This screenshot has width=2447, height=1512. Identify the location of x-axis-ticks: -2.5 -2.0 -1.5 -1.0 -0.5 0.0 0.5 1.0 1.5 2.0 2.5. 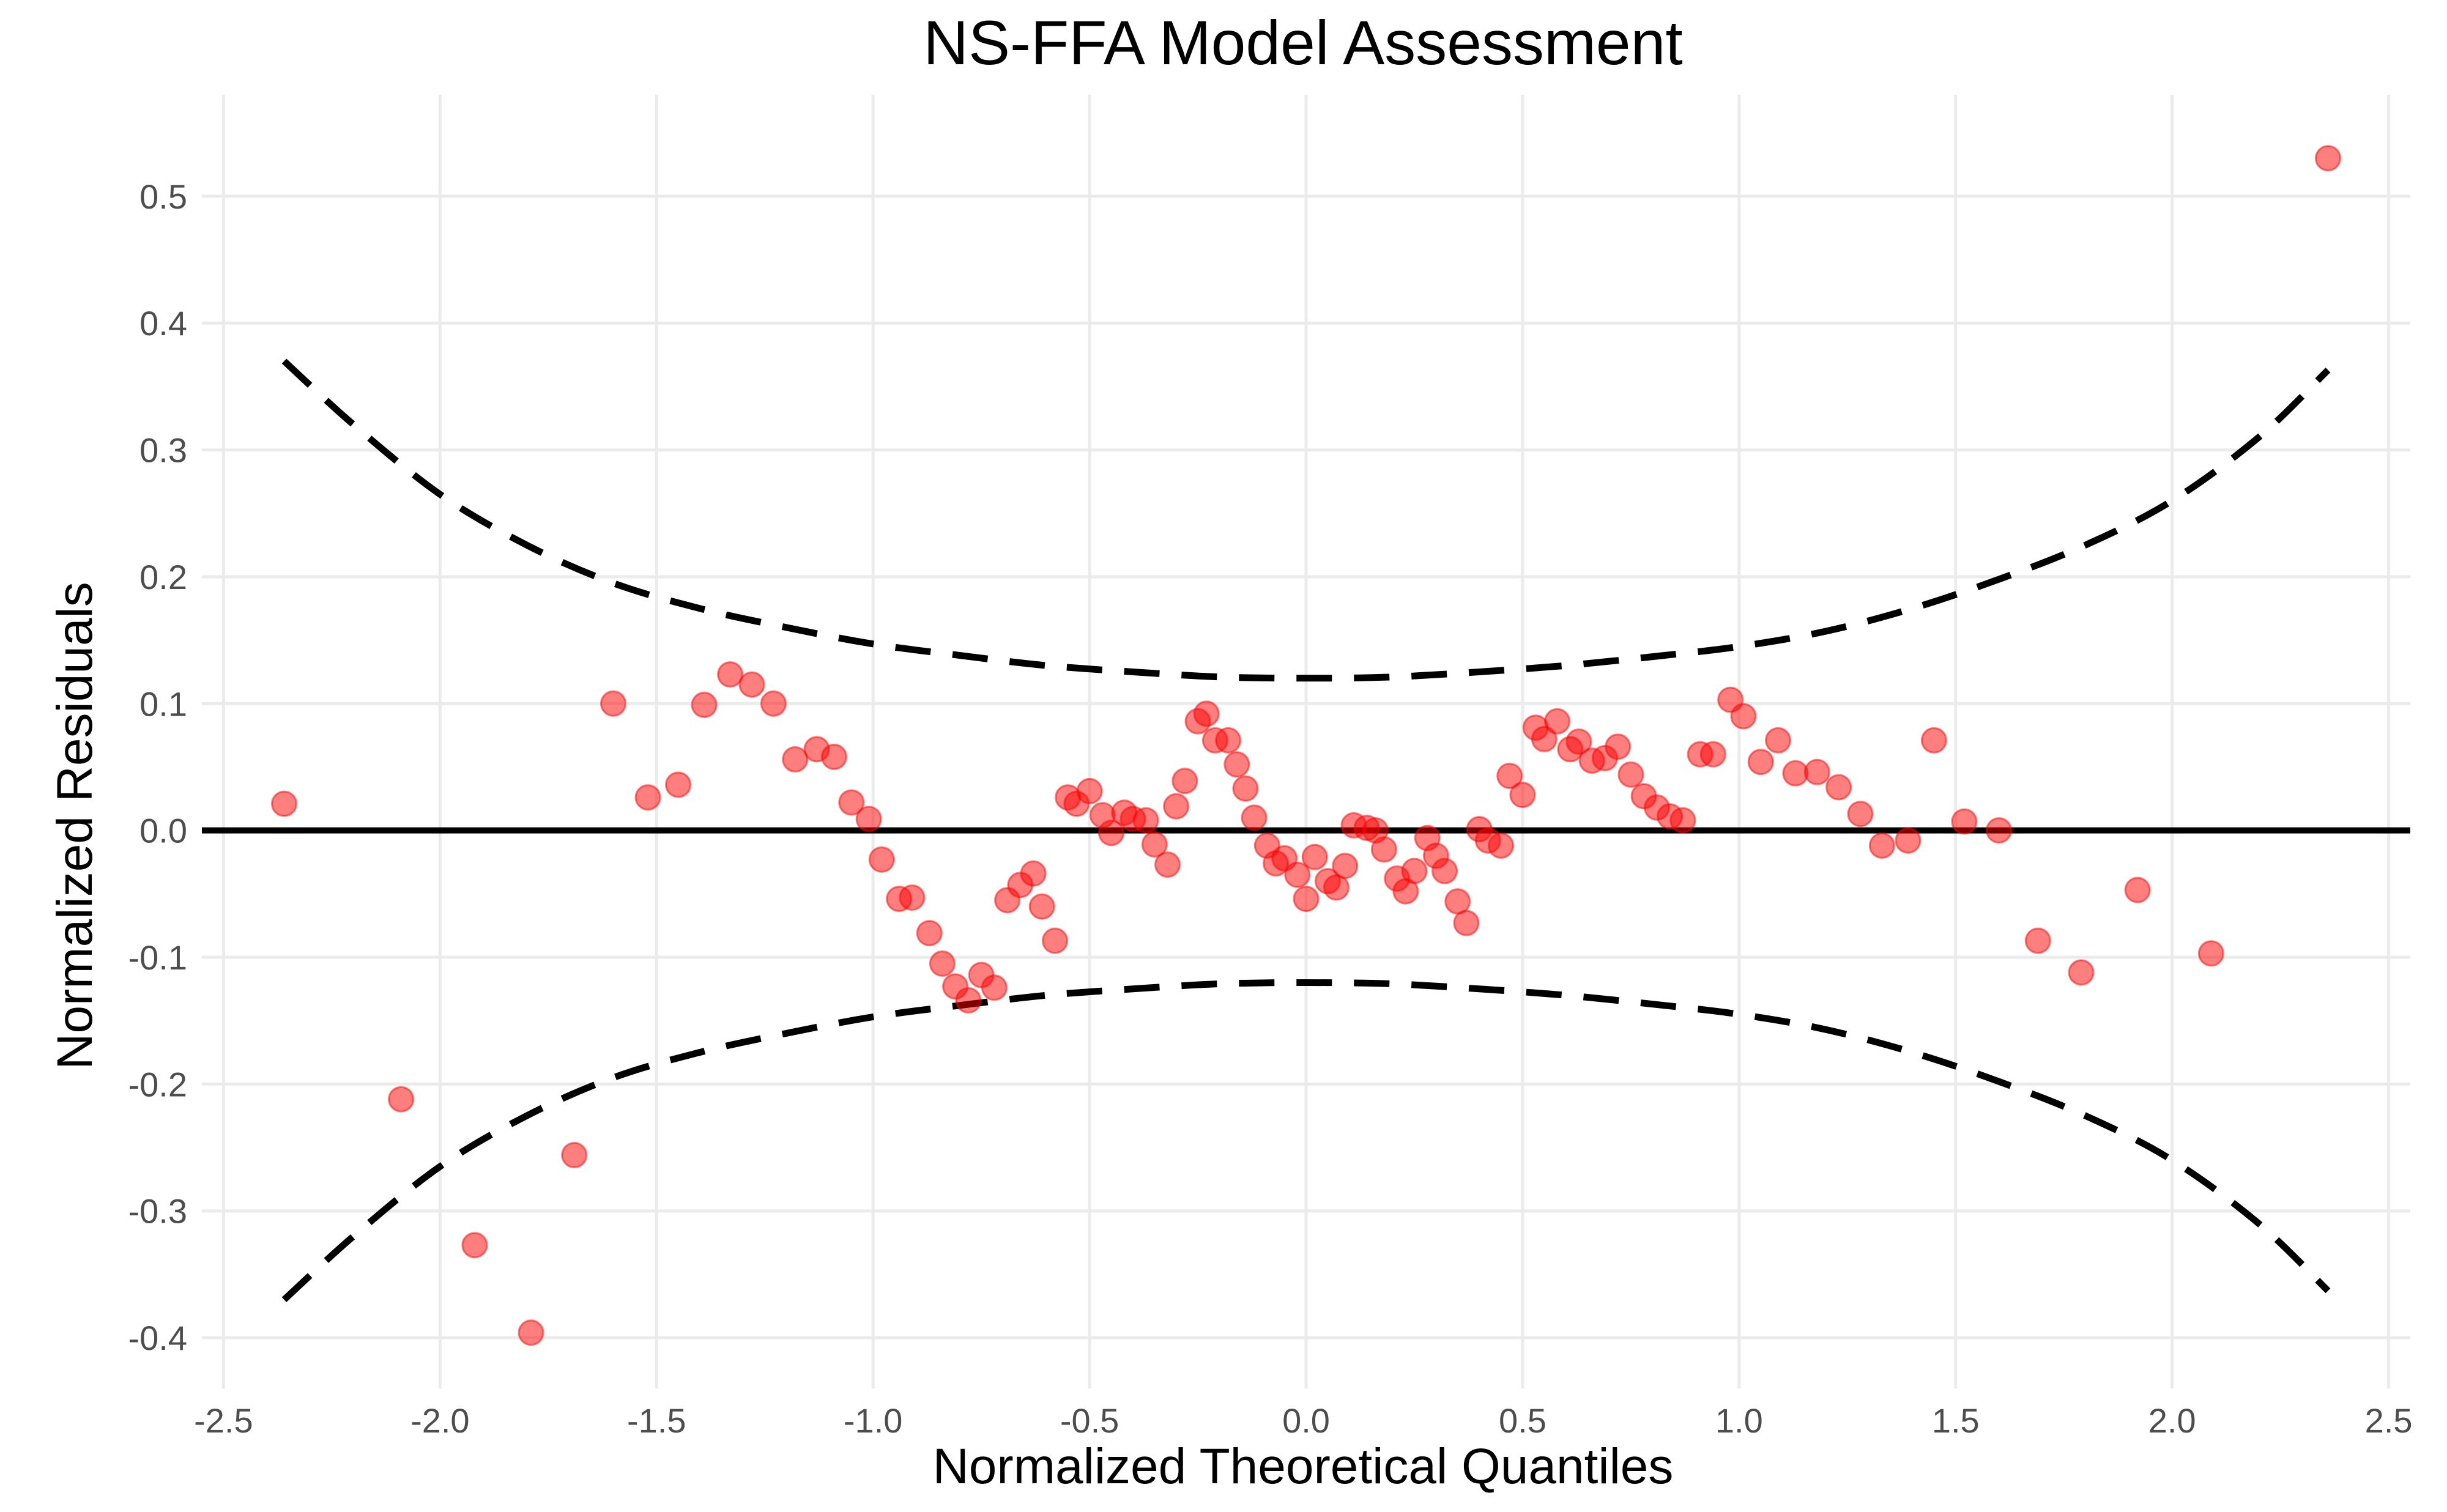
(1303, 1420).